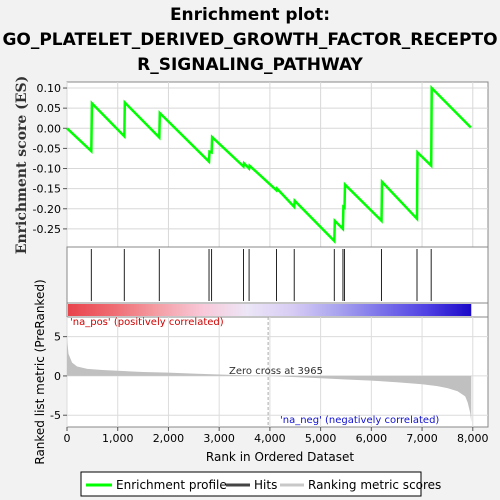 This screenshot has width=500, height=500. I want to click on es-y-axis-label: Enrichment score (ES), so click(22, 165).